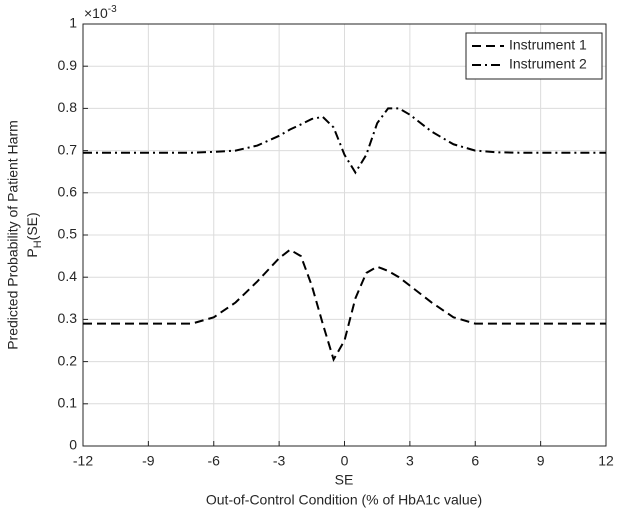  I want to click on y-label-base: P, so click(32, 252).